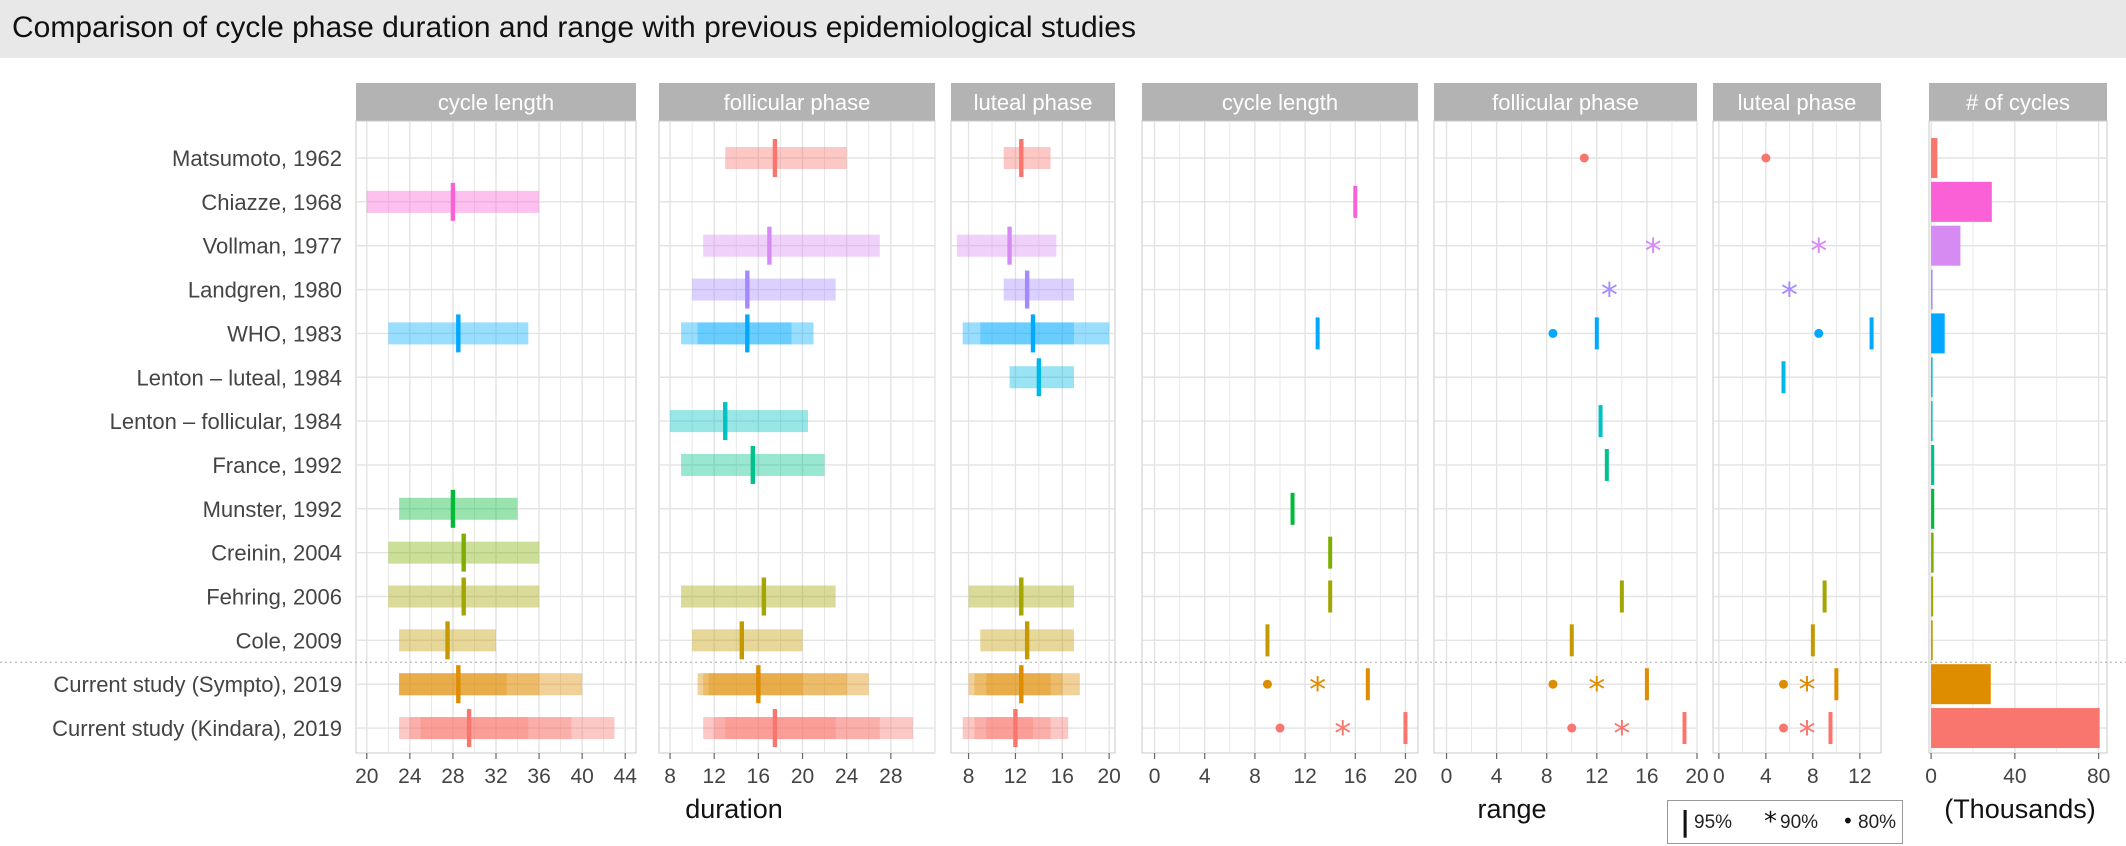  Describe the element at coordinates (758, 776) in the screenshot. I see `tick-label: 16` at that location.